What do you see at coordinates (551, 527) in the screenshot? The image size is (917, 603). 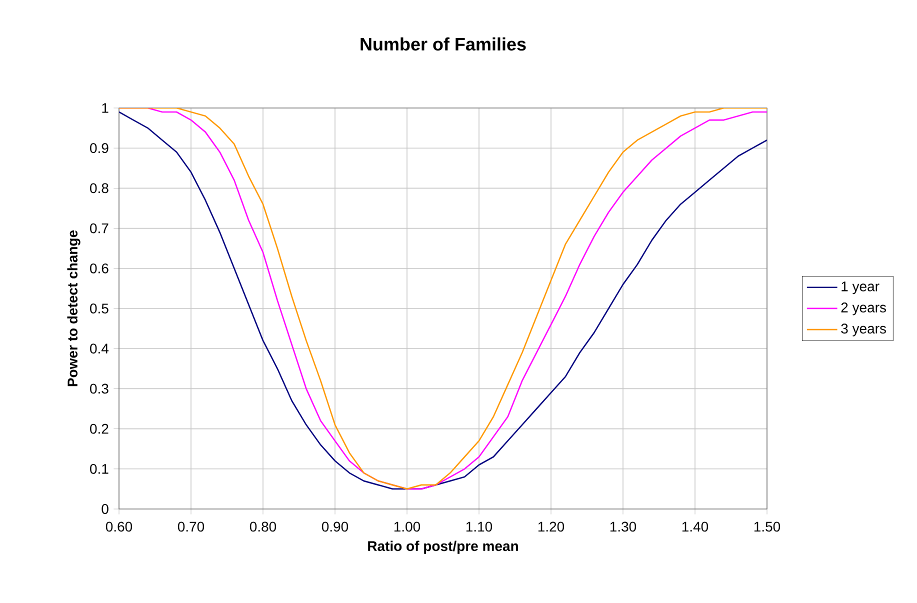 I see `x-tick-label: 1.20` at bounding box center [551, 527].